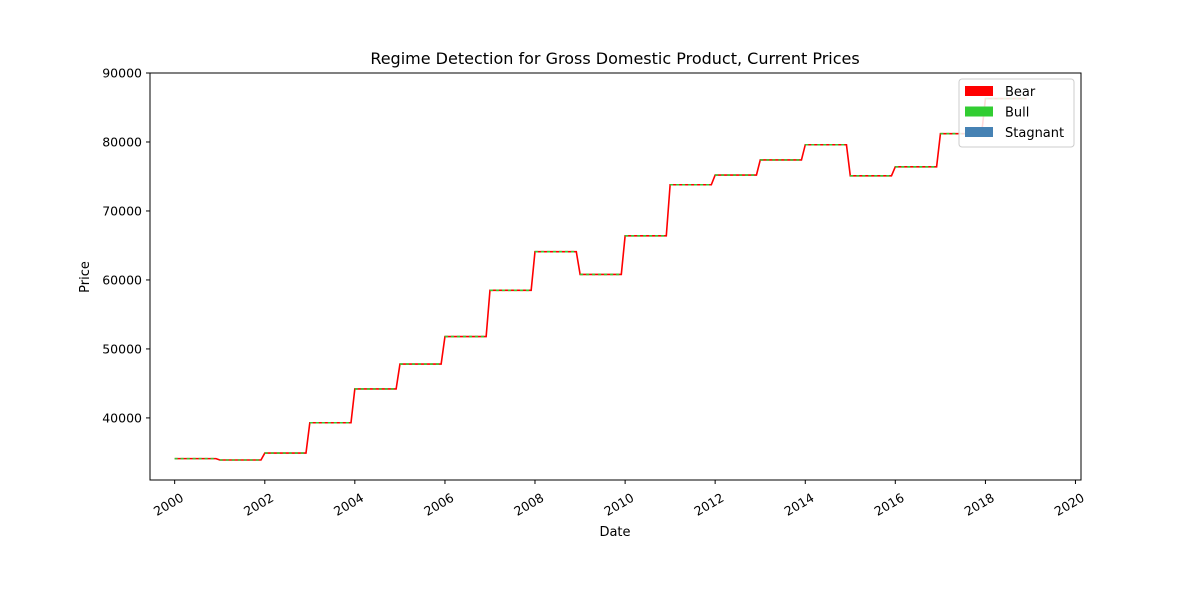 The image size is (1200, 600). What do you see at coordinates (979, 91) in the screenshot?
I see `legend-swatch-bear` at bounding box center [979, 91].